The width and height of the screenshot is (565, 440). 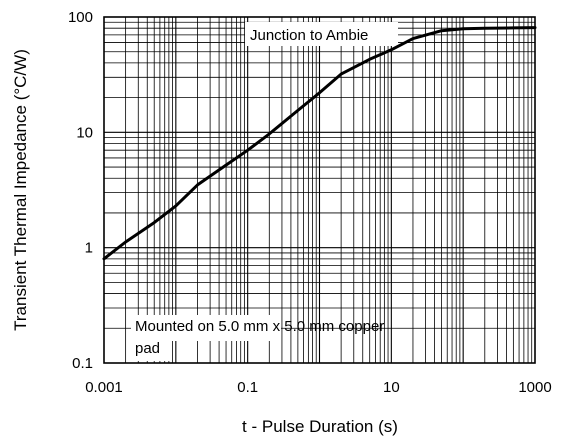 I want to click on annotation-mounting-line-1: Mounted on 5.0 mm x 5.0 mm copper, so click(x=259, y=326).